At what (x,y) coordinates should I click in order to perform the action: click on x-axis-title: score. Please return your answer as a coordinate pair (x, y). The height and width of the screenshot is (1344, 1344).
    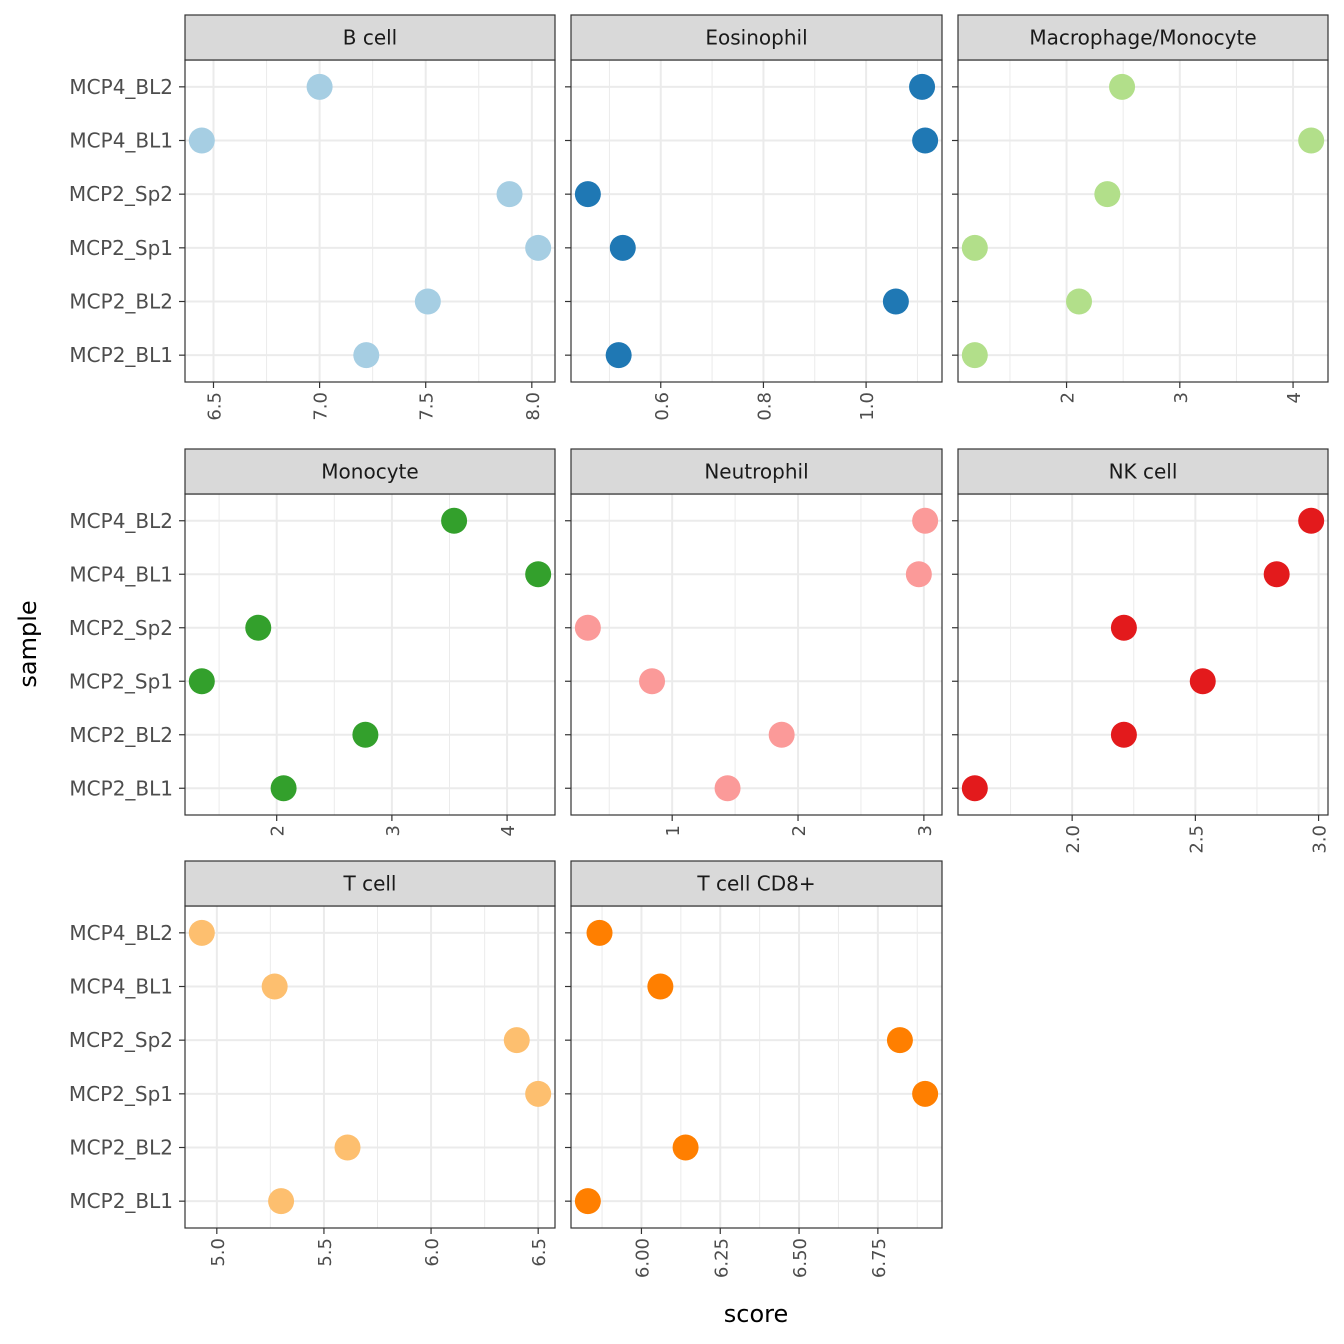
    Looking at the image, I should click on (756, 1314).